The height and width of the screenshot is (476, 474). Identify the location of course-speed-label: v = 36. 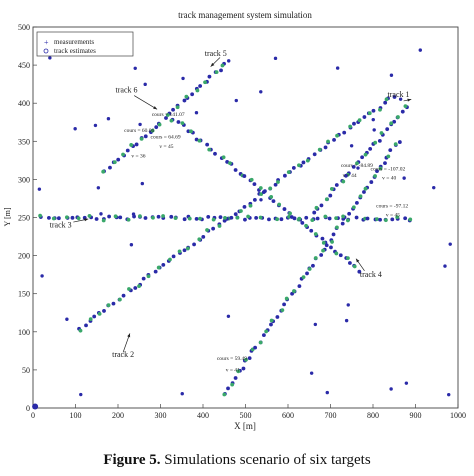
(138, 156).